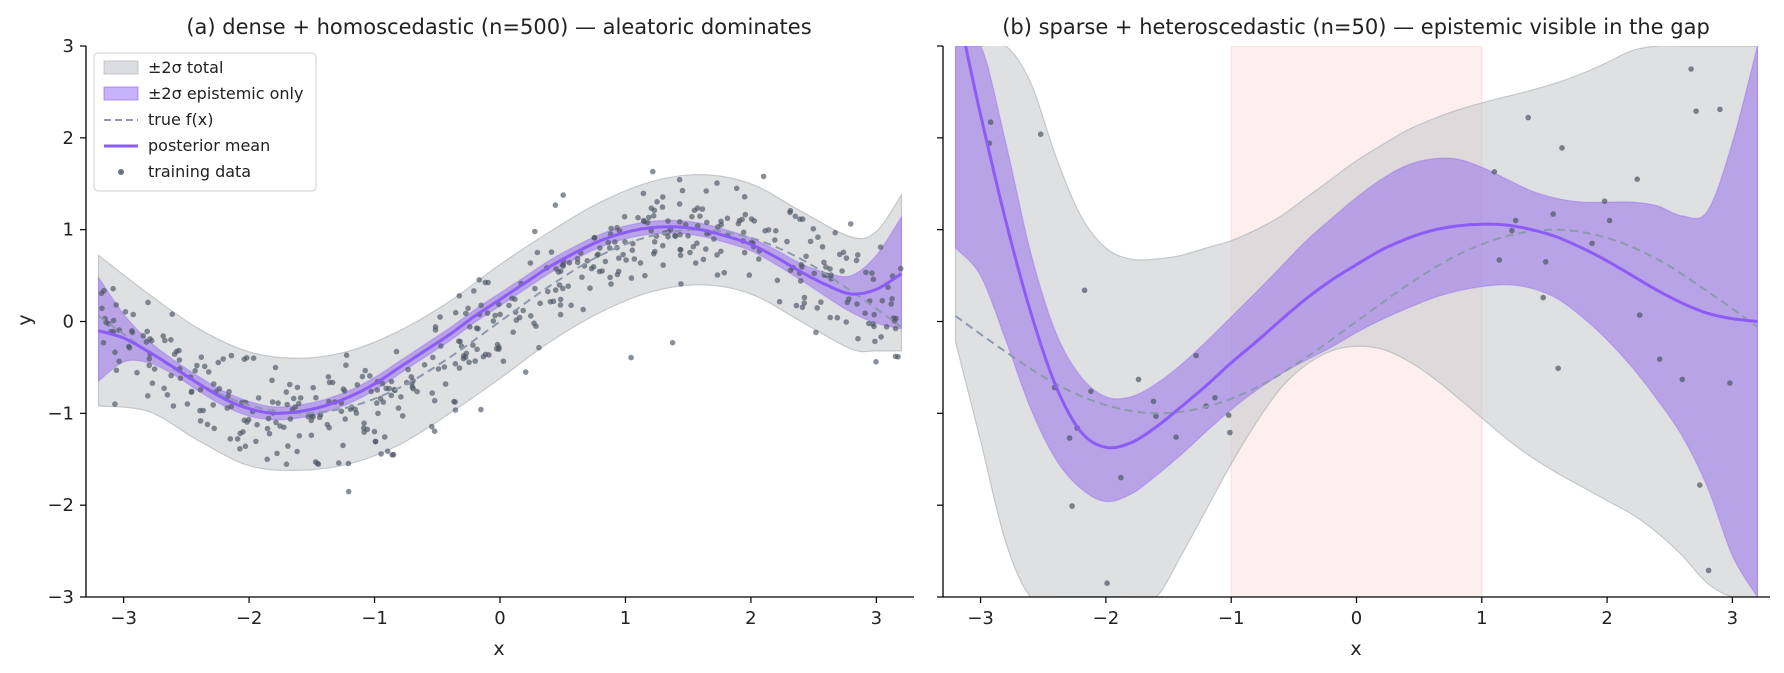 This screenshot has height=673, width=1784. What do you see at coordinates (121, 67) in the screenshot?
I see `legend-total-swatch` at bounding box center [121, 67].